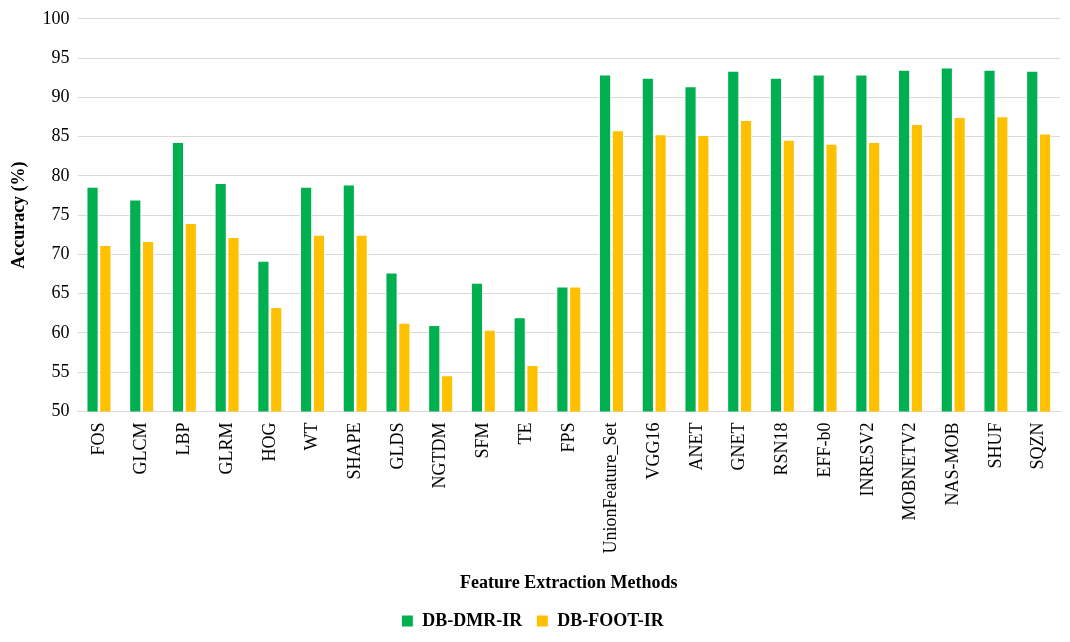 The width and height of the screenshot is (1070, 642). Describe the element at coordinates (951, 464) in the screenshot. I see `x-tick-label: NAS-MOB` at that location.